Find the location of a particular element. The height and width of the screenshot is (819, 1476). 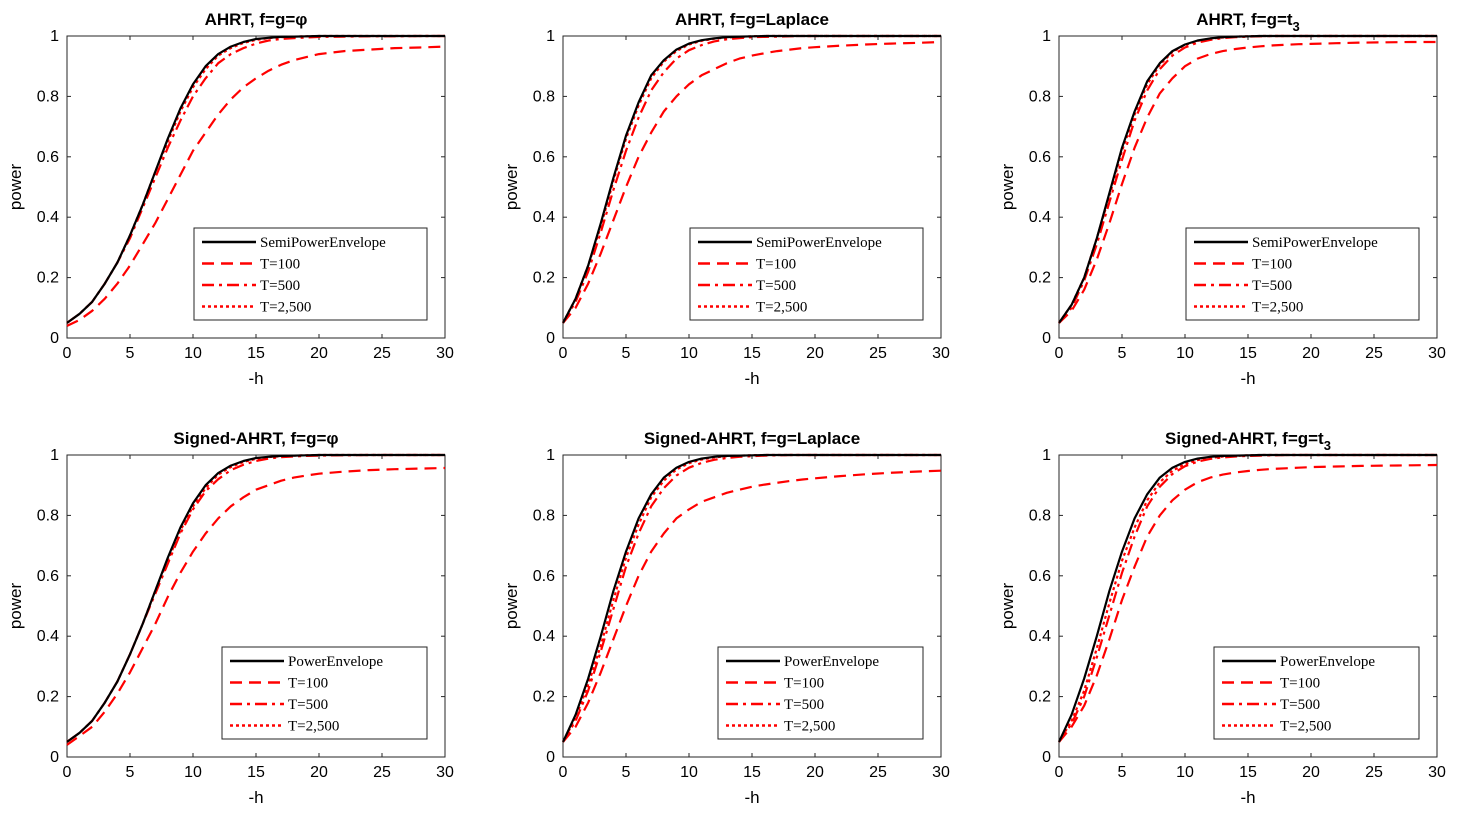

chart-title: Signed-AHRT, f=g=Laplace is located at coordinates (752, 438).